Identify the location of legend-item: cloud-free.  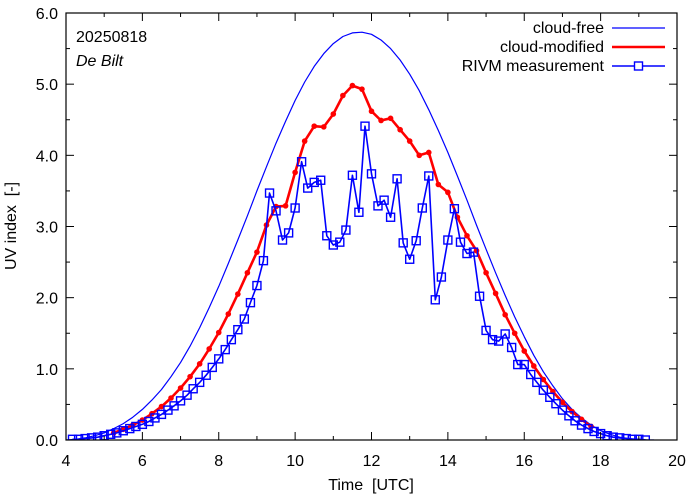
(599, 28).